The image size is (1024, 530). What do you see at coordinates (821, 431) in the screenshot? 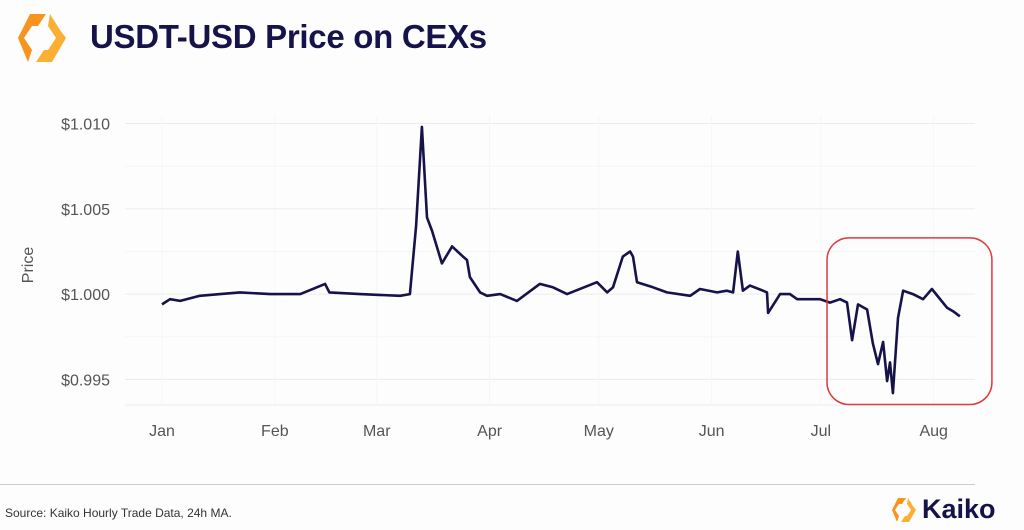
I see `x-tick-label: Jul` at bounding box center [821, 431].